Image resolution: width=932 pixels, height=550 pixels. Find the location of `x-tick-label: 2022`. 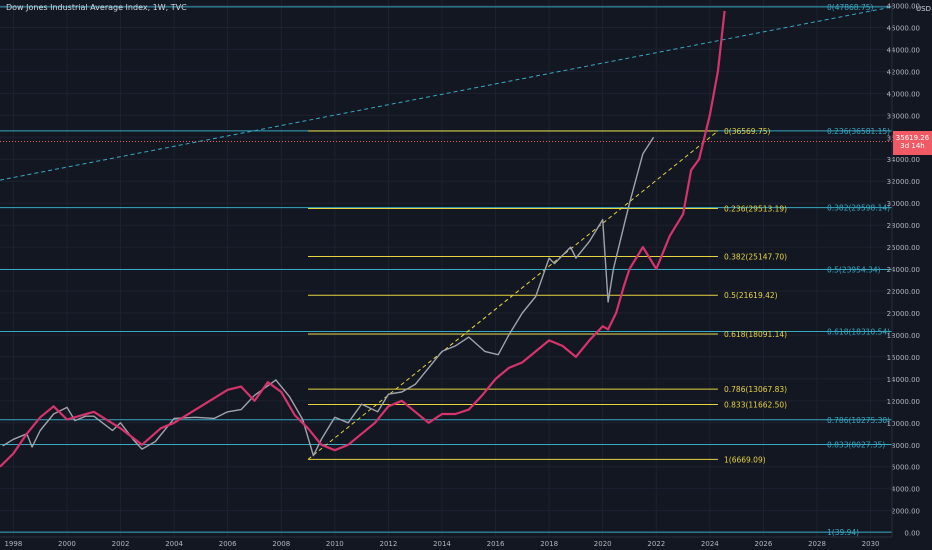

x-tick-label: 2022 is located at coordinates (656, 544).